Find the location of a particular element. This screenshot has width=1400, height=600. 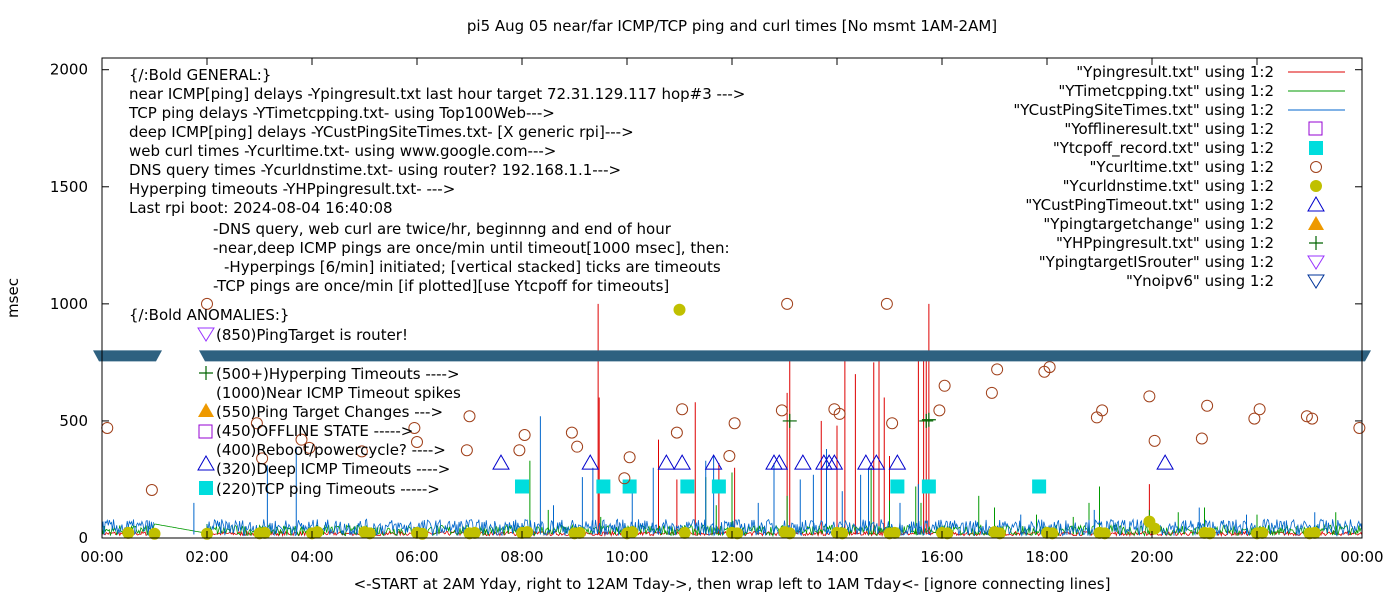

x-tick-label: 10:00 is located at coordinates (626, 557).